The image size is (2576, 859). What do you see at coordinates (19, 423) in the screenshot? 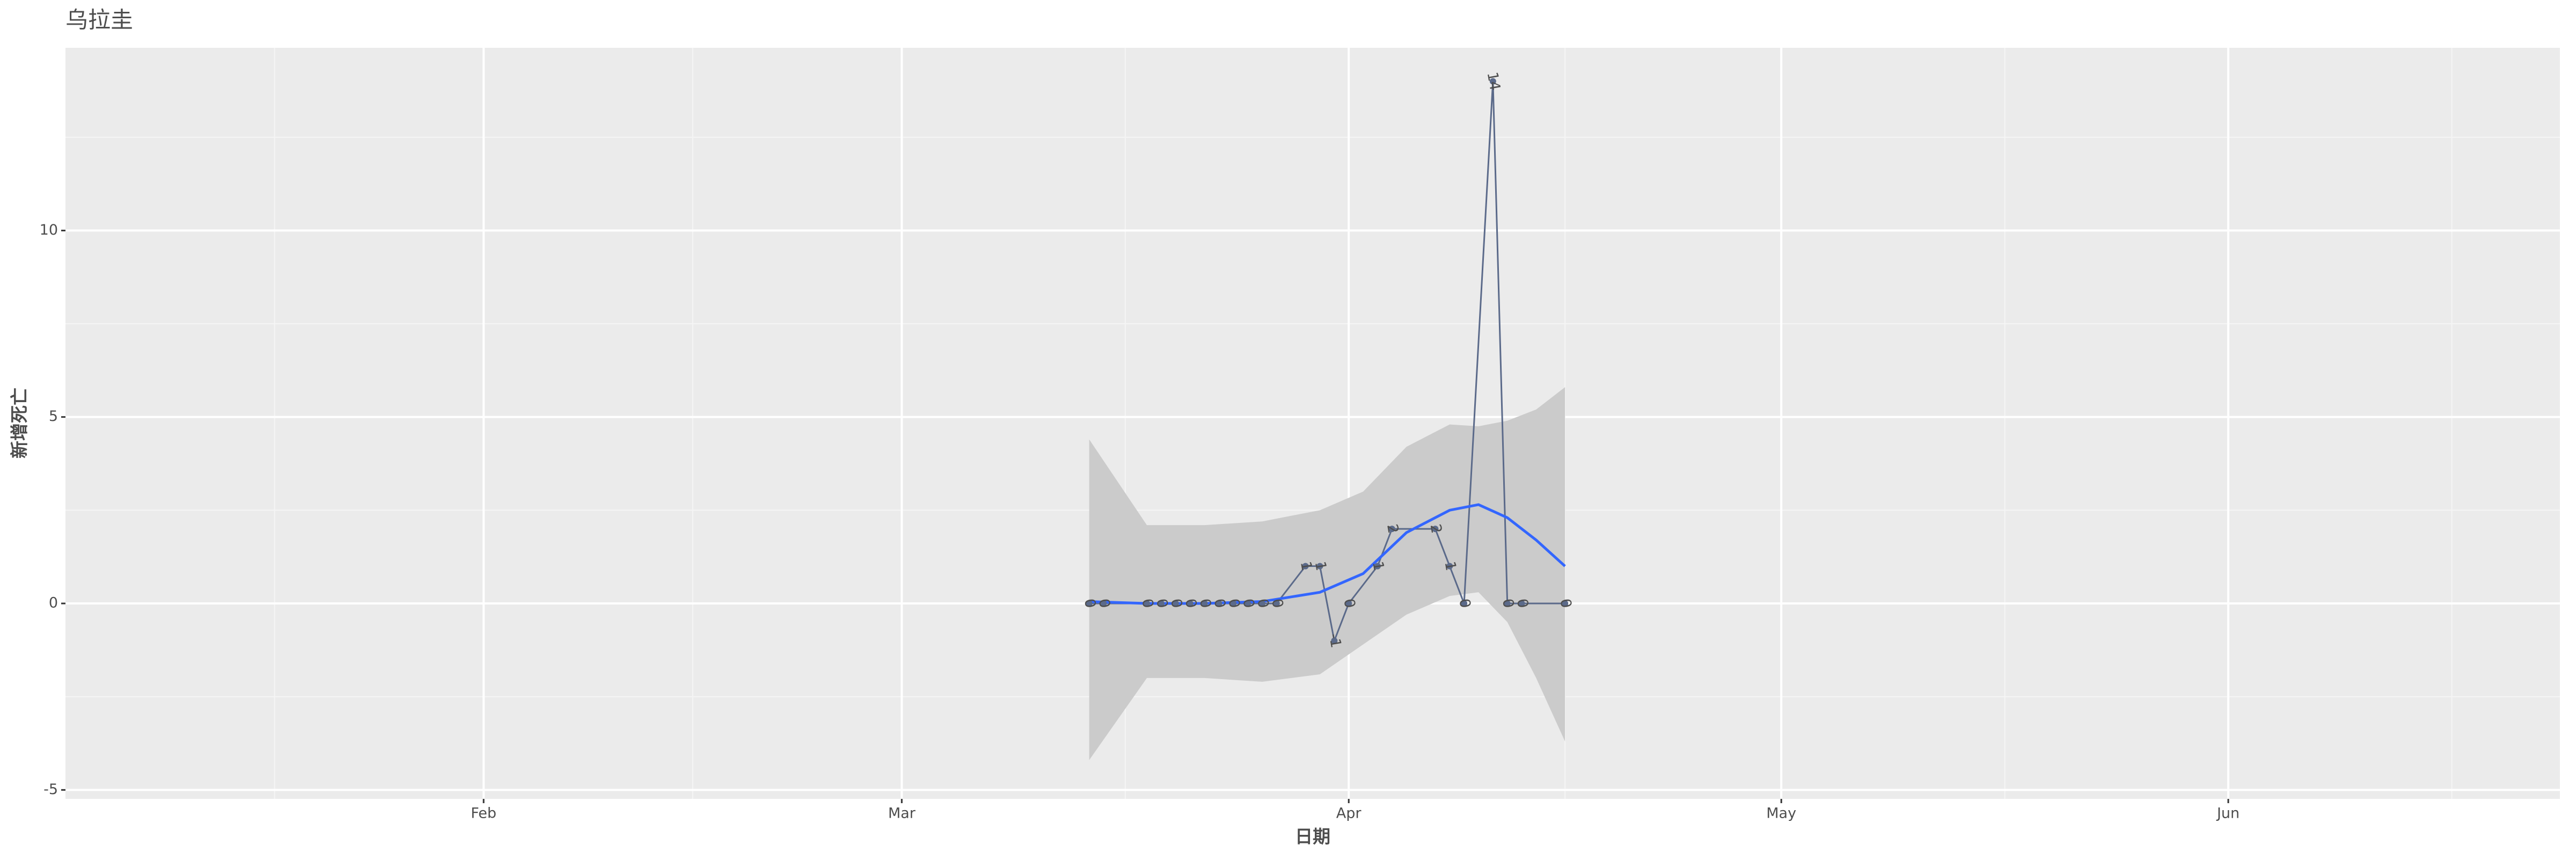
I see `y-axis-title: 新增死亡` at bounding box center [19, 423].